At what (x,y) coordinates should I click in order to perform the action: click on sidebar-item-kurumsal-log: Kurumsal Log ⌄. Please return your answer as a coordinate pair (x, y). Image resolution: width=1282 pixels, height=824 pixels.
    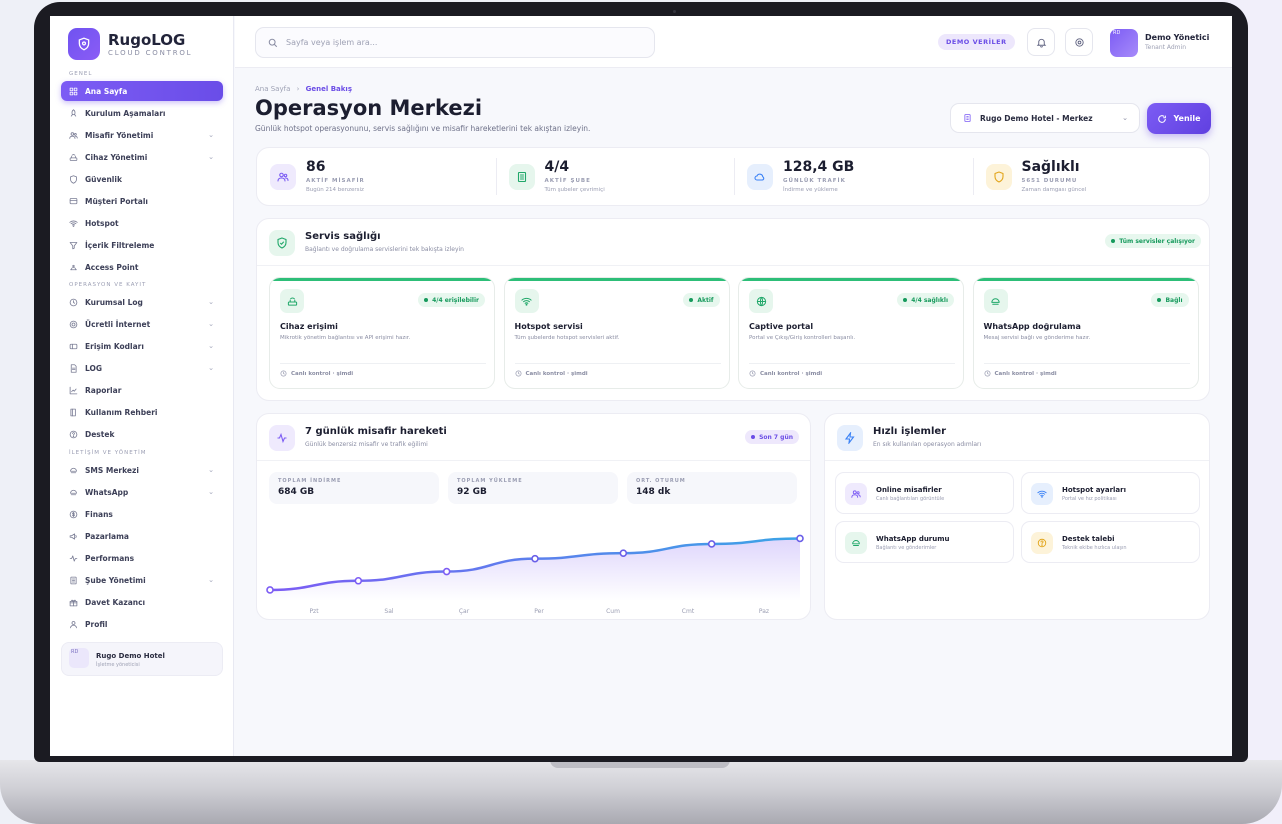
    Looking at the image, I should click on (142, 302).